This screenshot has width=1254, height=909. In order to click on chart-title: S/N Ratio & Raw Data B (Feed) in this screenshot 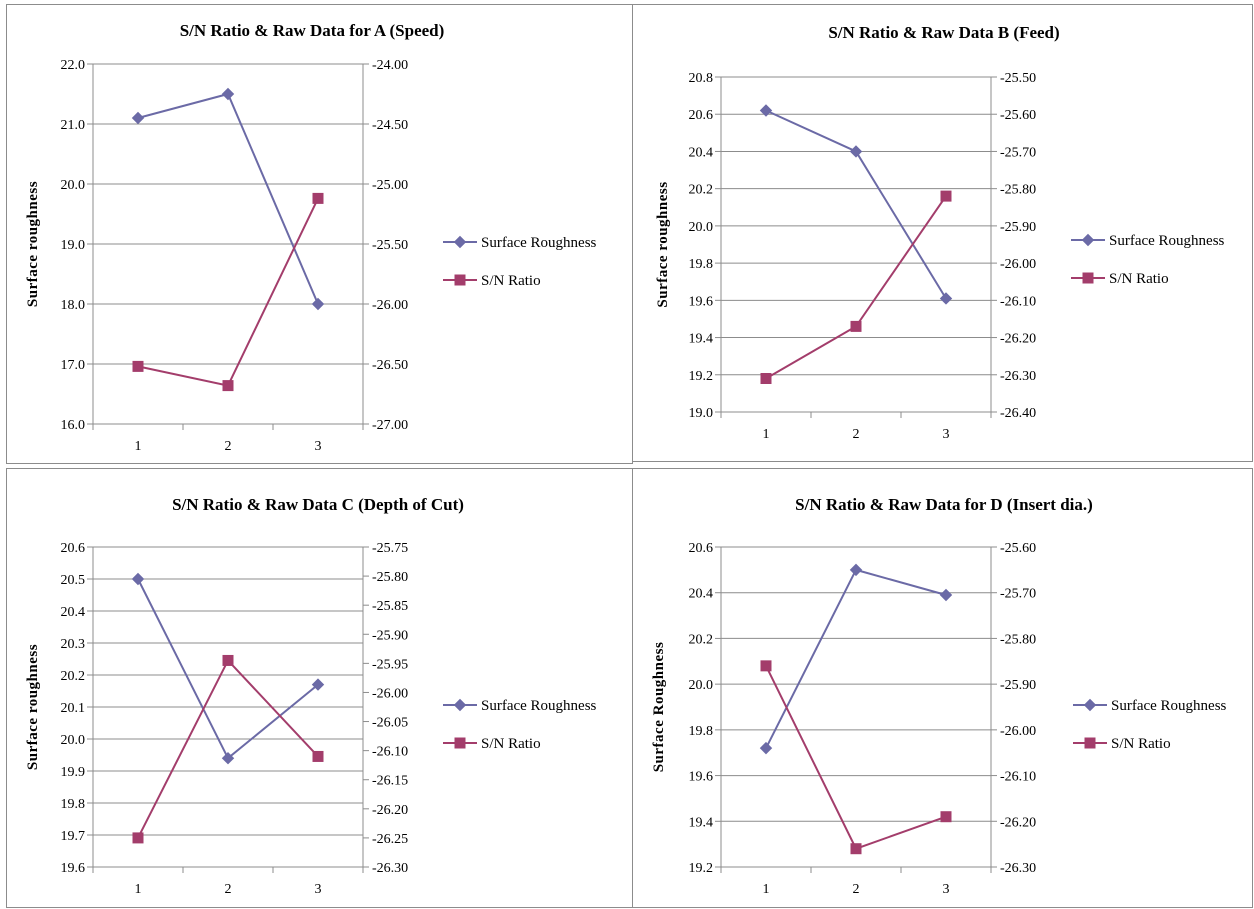, I will do `click(943, 32)`.